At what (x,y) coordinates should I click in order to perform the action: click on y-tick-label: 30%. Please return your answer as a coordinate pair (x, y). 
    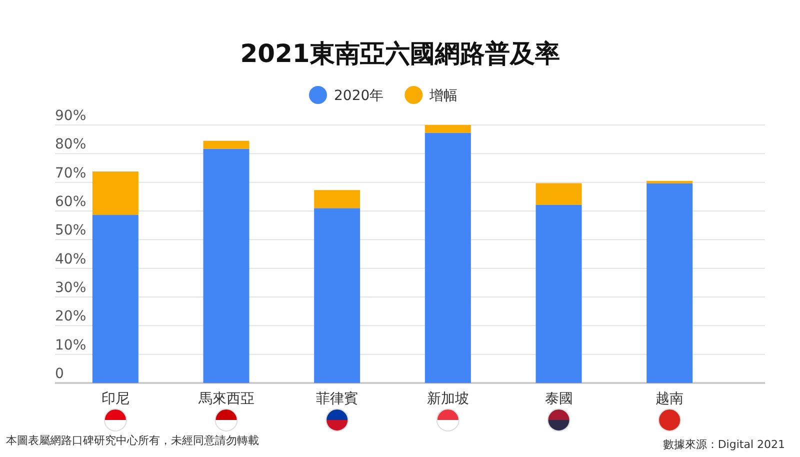
    Looking at the image, I should click on (70, 288).